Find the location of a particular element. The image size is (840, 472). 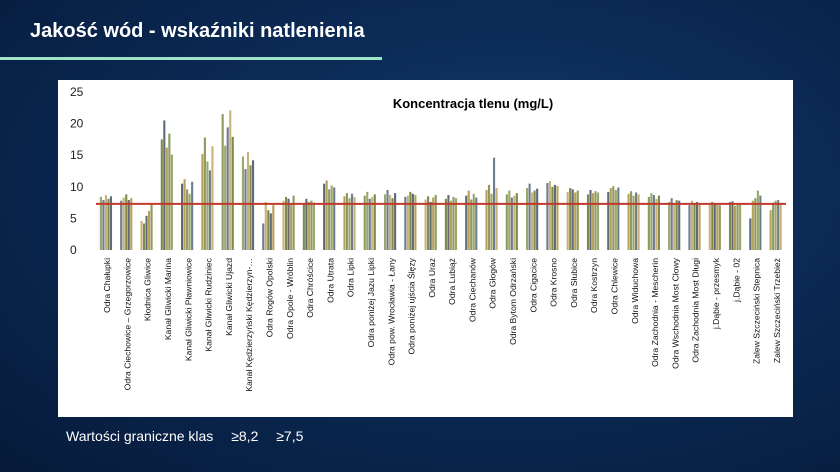

x-tick-label: Odra Słubice is located at coordinates (574, 283).